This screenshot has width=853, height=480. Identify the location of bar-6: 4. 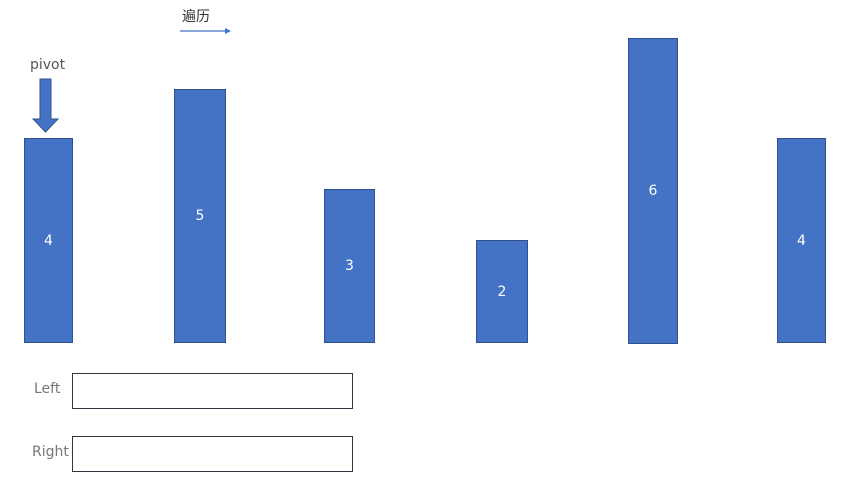
(801, 240).